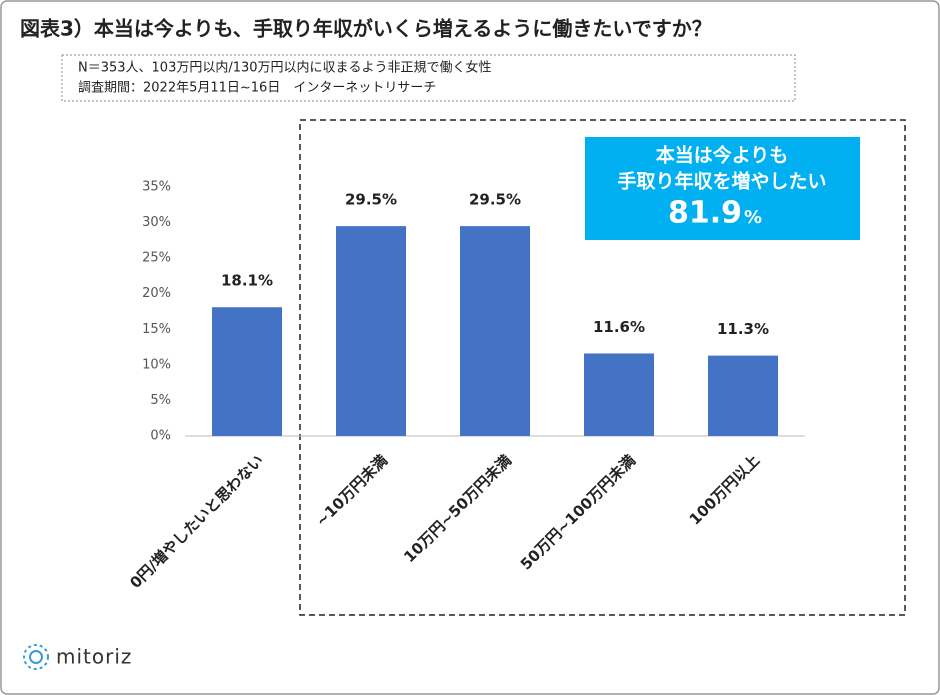  What do you see at coordinates (156, 222) in the screenshot?
I see `y-tick-label: 30%` at bounding box center [156, 222].